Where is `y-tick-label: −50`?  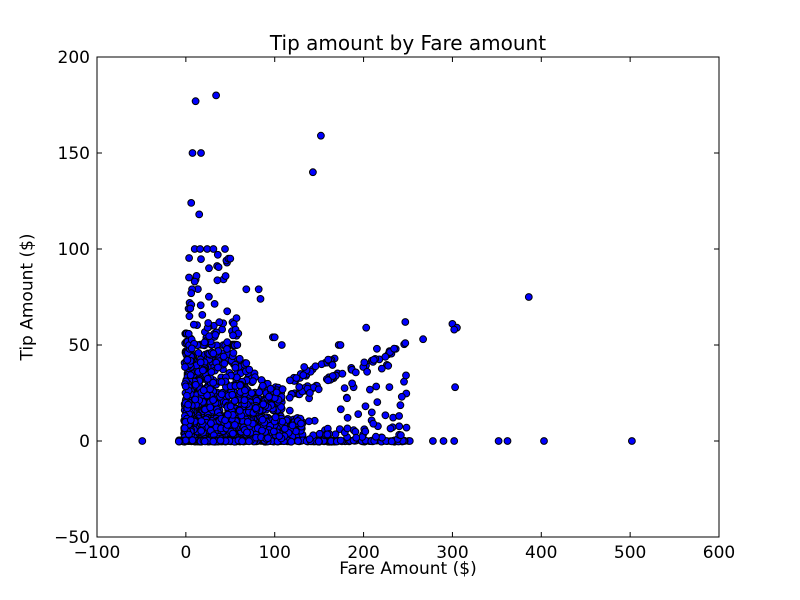
y-tick-label: −50 is located at coordinates (72, 538).